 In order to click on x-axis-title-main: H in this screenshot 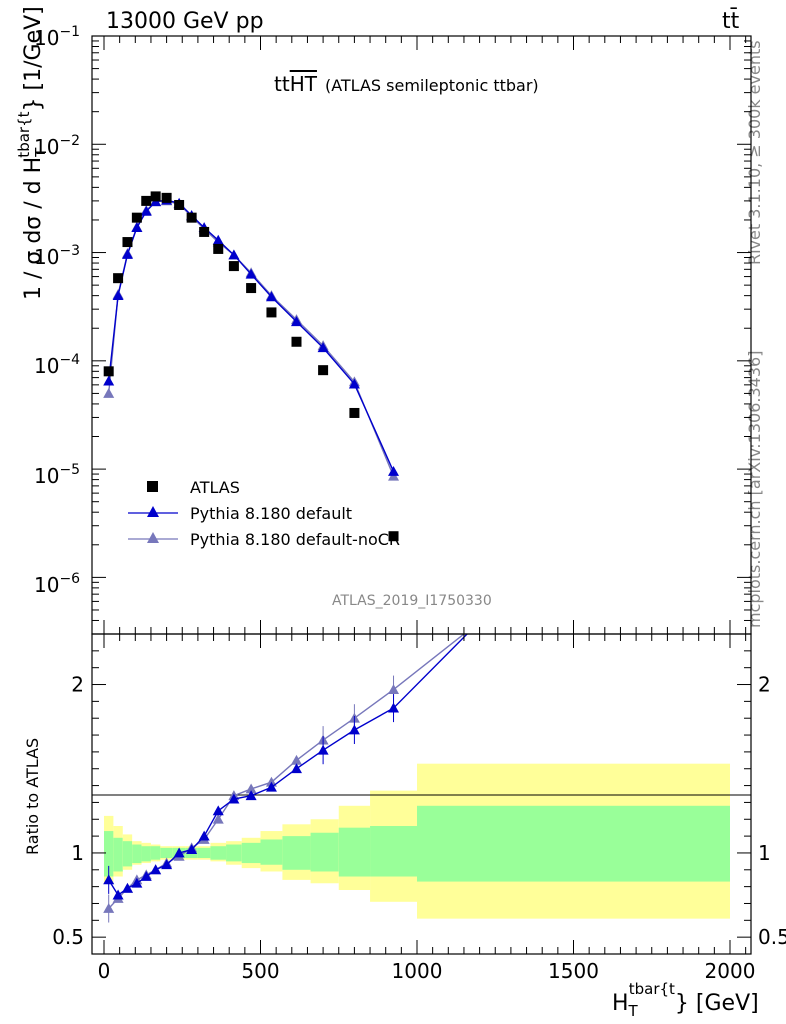, I will do `click(620, 1003)`.